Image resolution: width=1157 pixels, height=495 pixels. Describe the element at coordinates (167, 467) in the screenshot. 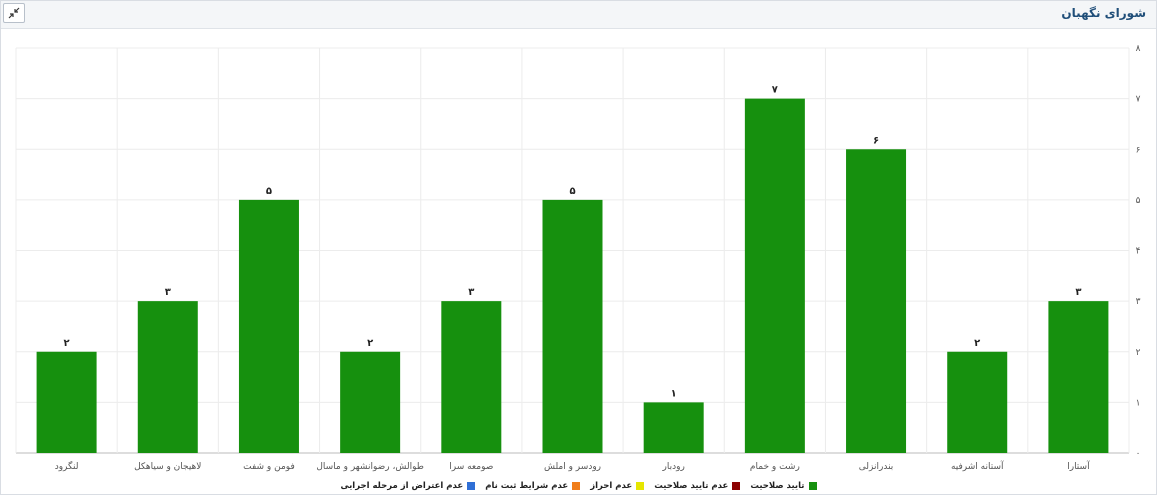

I see `x-category-label: لاهیجان و سیاهکل` at that location.